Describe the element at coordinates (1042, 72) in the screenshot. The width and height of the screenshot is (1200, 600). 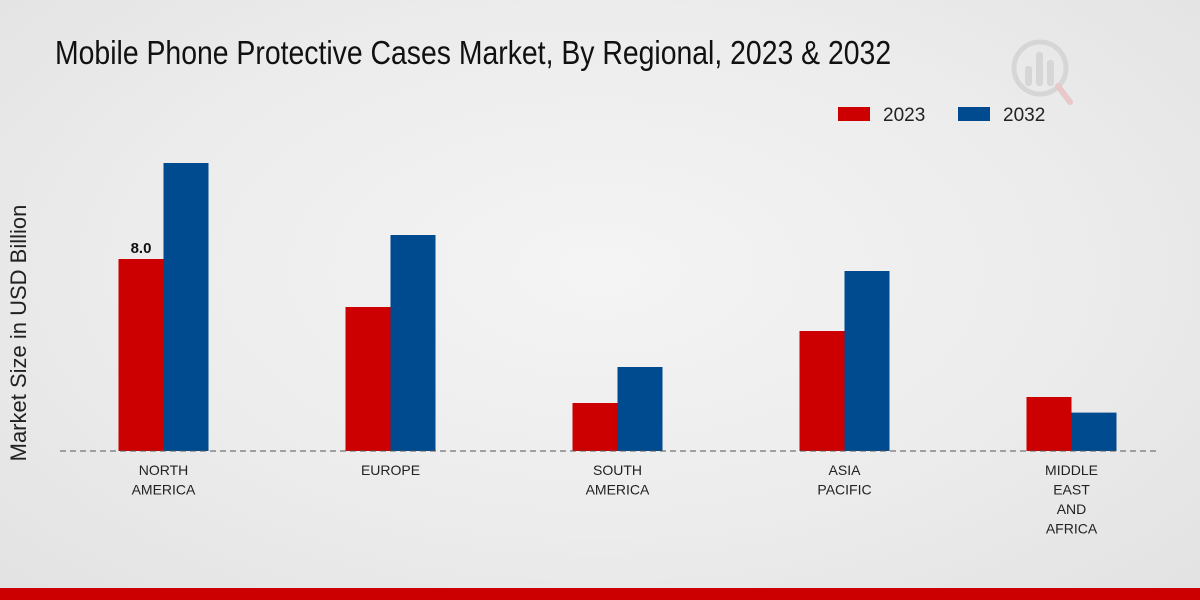
I see `watermark-logo-icon` at that location.